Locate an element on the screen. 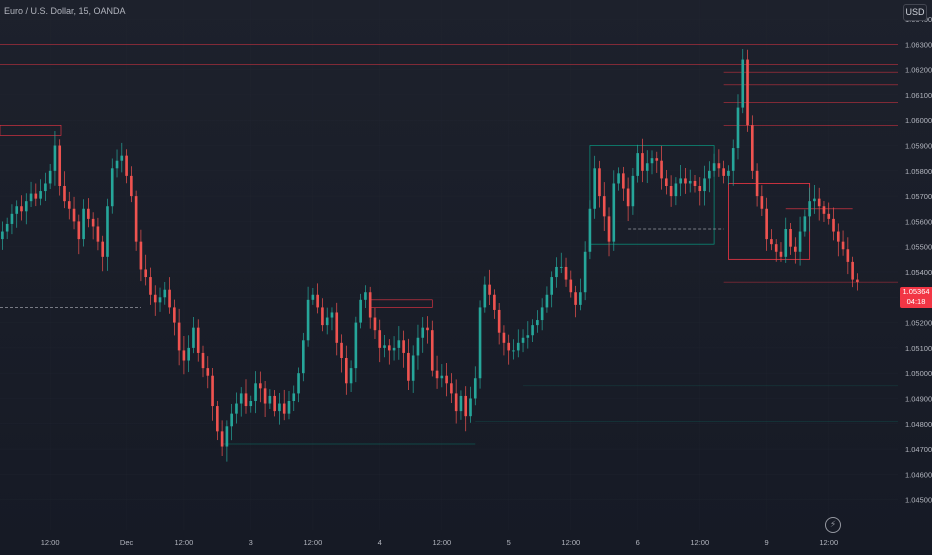 The height and width of the screenshot is (555, 932). y-tick-label: 1.06200 is located at coordinates (918, 70).